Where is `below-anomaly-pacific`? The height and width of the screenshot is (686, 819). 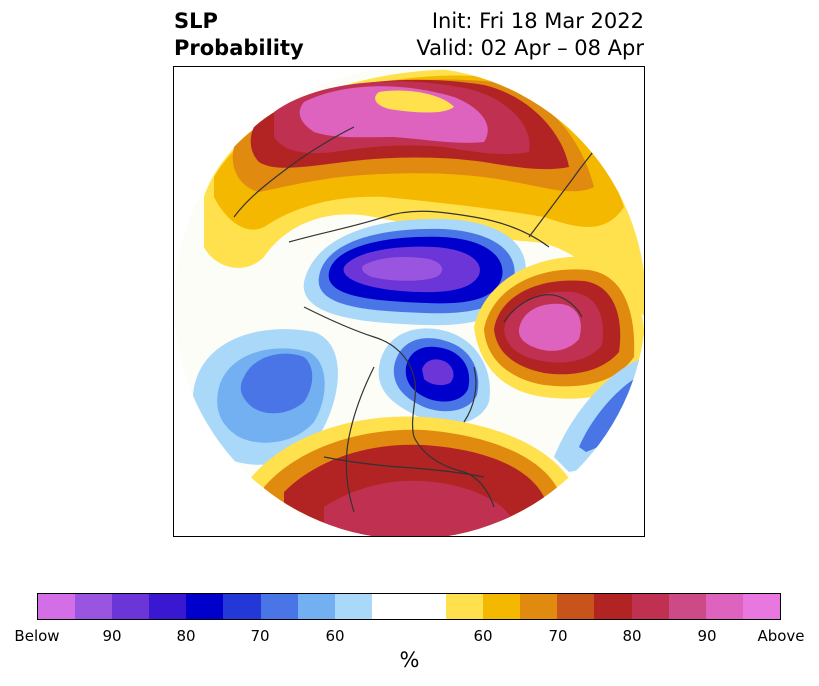 below-anomaly-pacific is located at coordinates (265, 397).